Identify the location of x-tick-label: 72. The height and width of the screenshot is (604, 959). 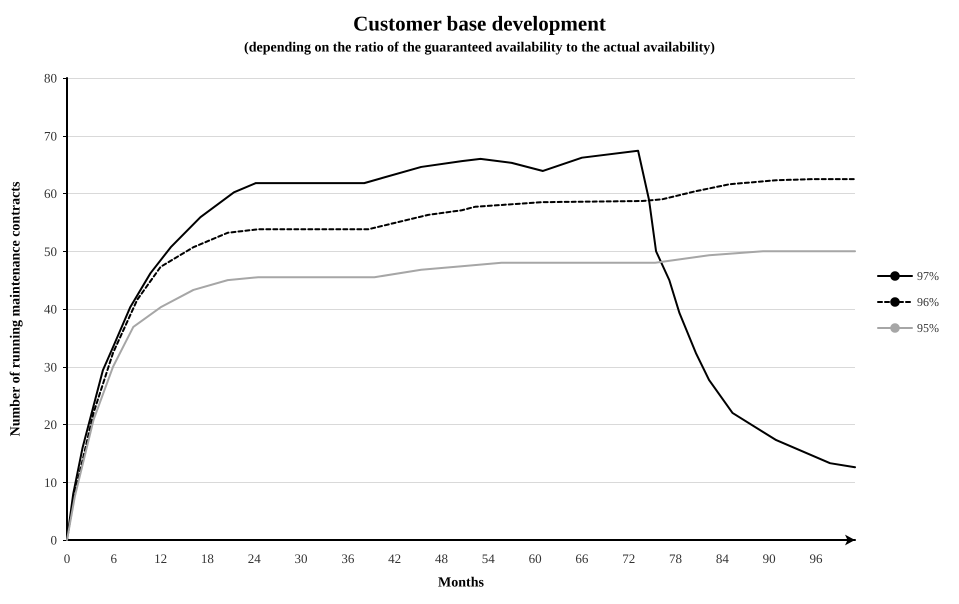
(629, 558).